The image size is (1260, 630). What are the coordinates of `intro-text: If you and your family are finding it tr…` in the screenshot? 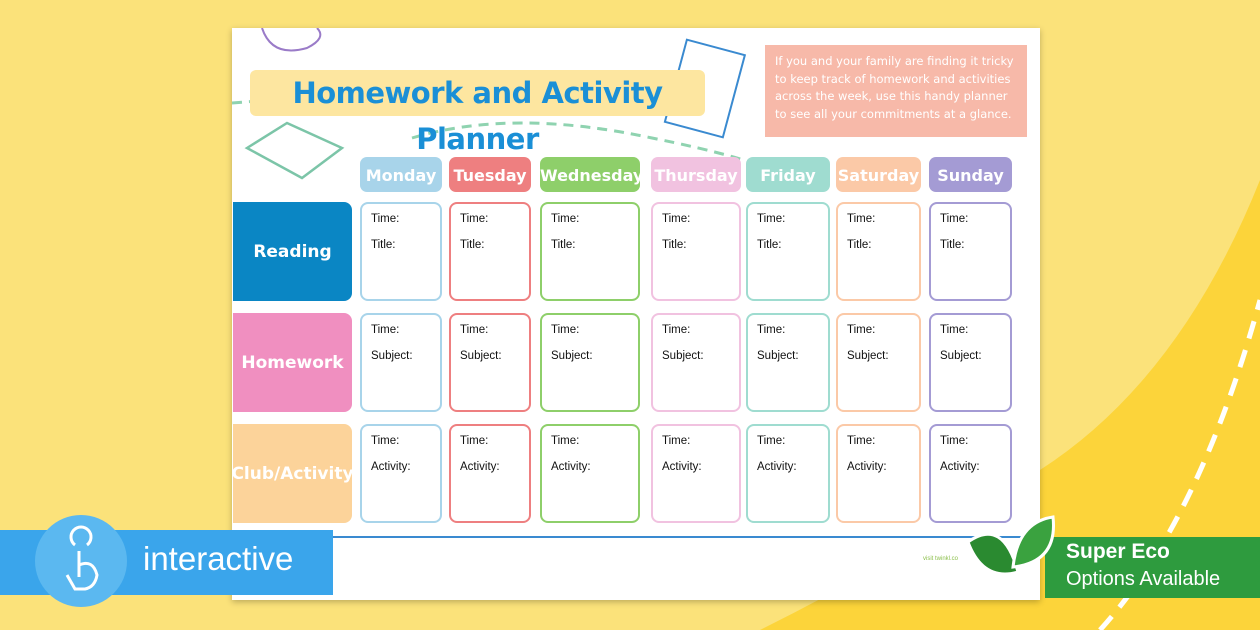 It's located at (896, 91).